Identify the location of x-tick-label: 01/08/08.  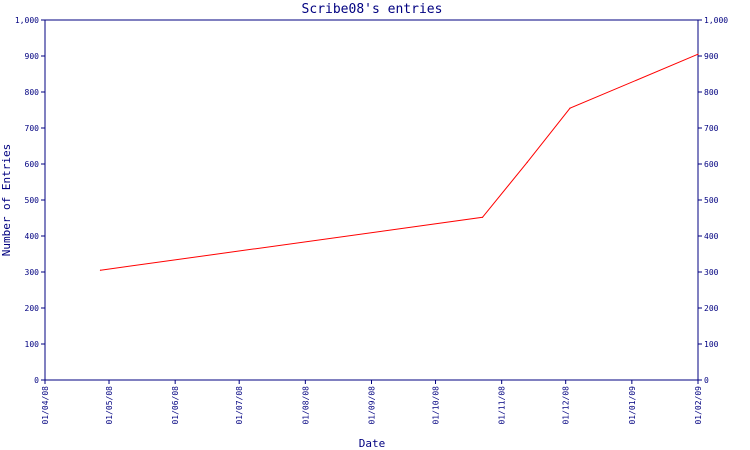
(305, 405).